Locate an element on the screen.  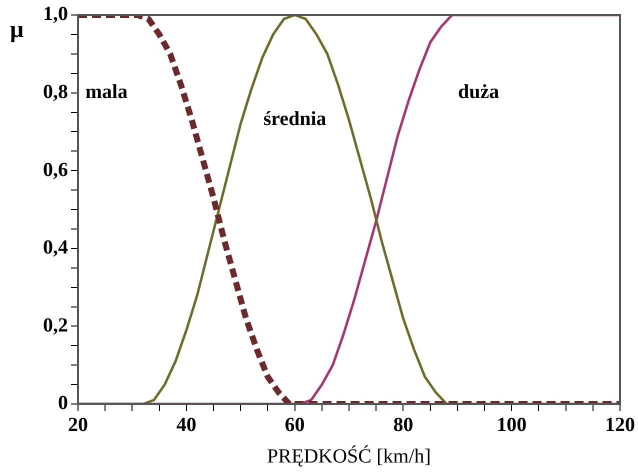
y-tick-label: 0,6 is located at coordinates (55, 169).